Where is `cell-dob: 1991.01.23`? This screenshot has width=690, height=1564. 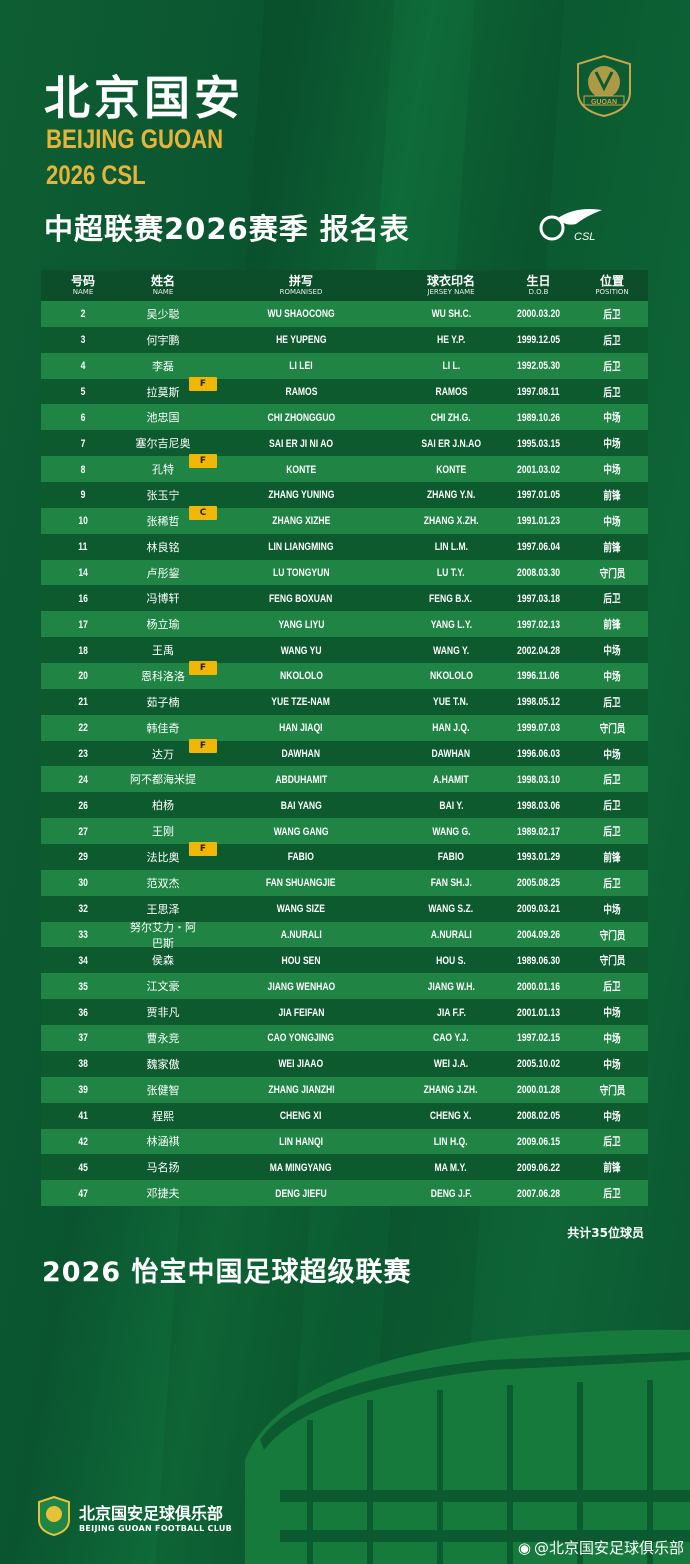 cell-dob: 1991.01.23 is located at coordinates (538, 520).